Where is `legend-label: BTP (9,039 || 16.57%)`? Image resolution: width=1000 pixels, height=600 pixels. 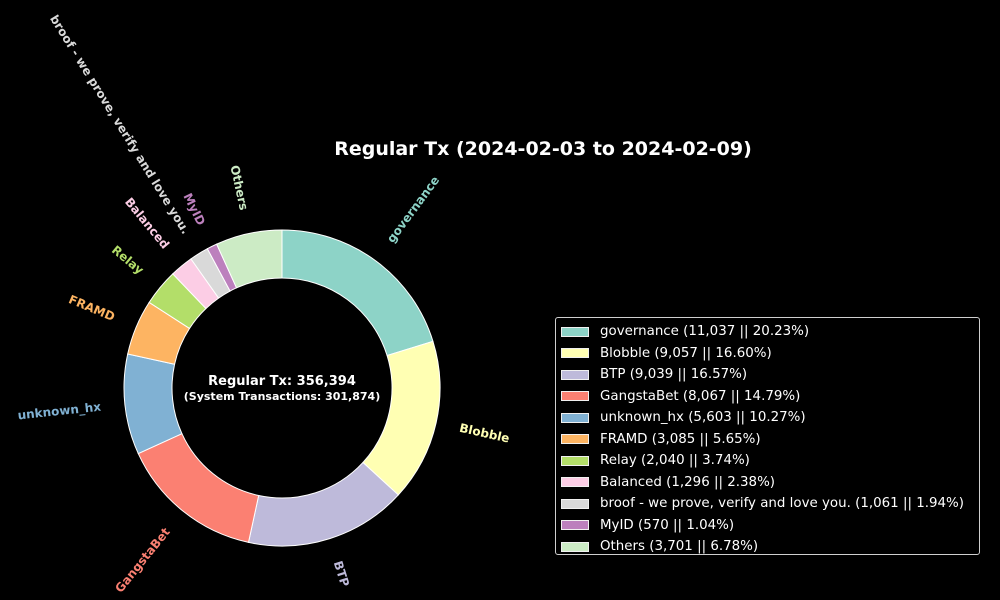
legend-label: BTP (9,039 || 16.57%) is located at coordinates (674, 375).